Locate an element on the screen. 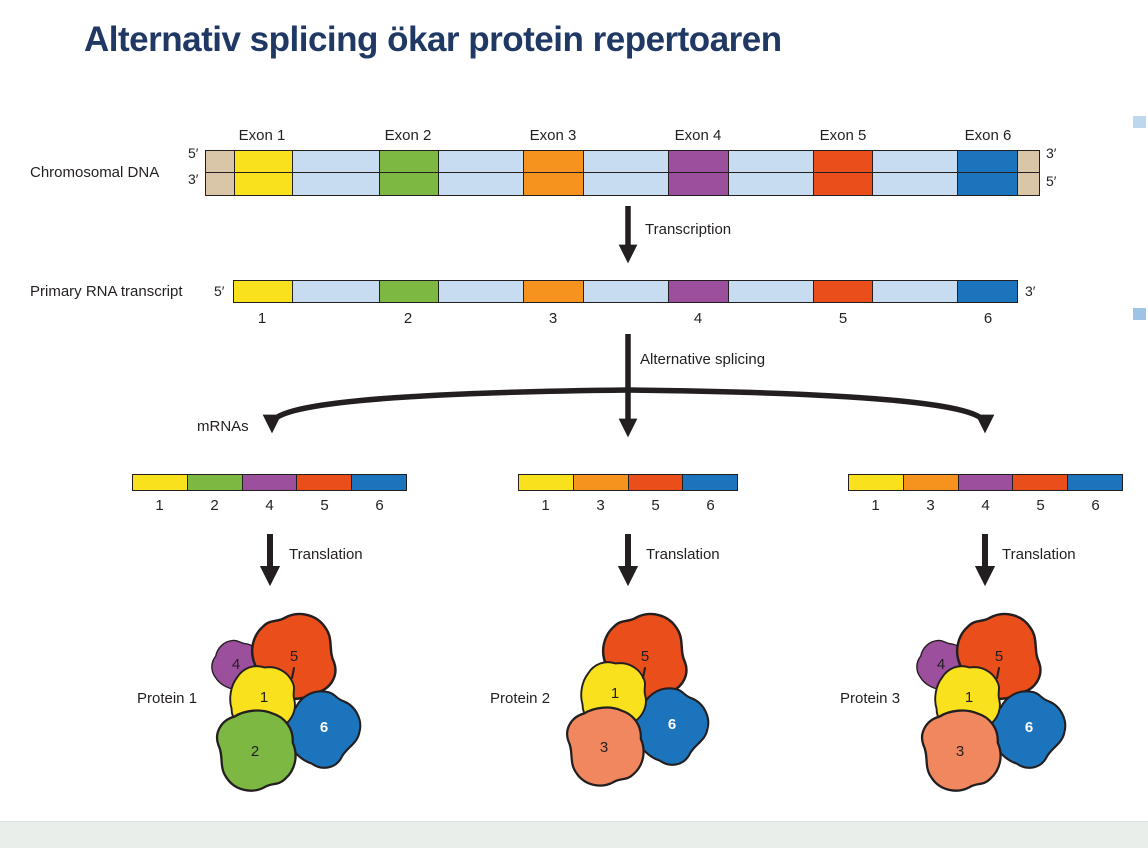 Image resolution: width=1148 pixels, height=848 pixels. rna-exon-number-1: 1 is located at coordinates (262, 318).